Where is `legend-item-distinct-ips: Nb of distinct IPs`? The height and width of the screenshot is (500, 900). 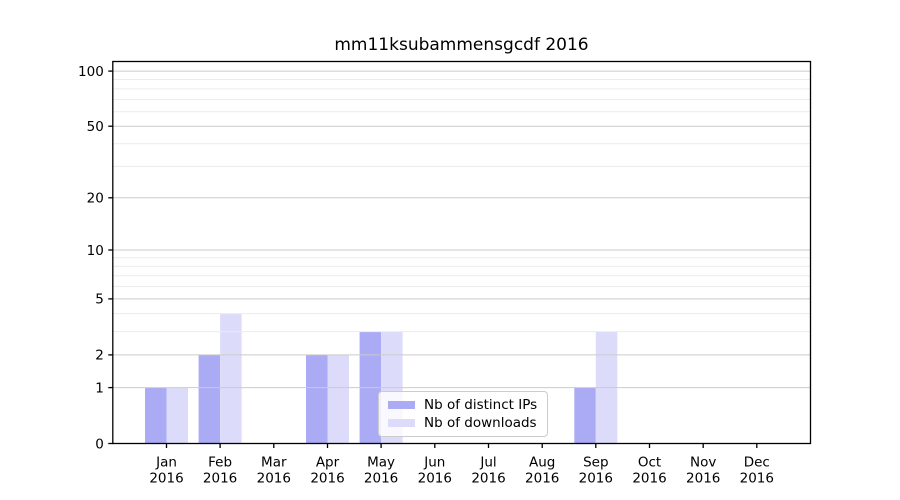 legend-item-distinct-ips: Nb of distinct IPs is located at coordinates (462, 405).